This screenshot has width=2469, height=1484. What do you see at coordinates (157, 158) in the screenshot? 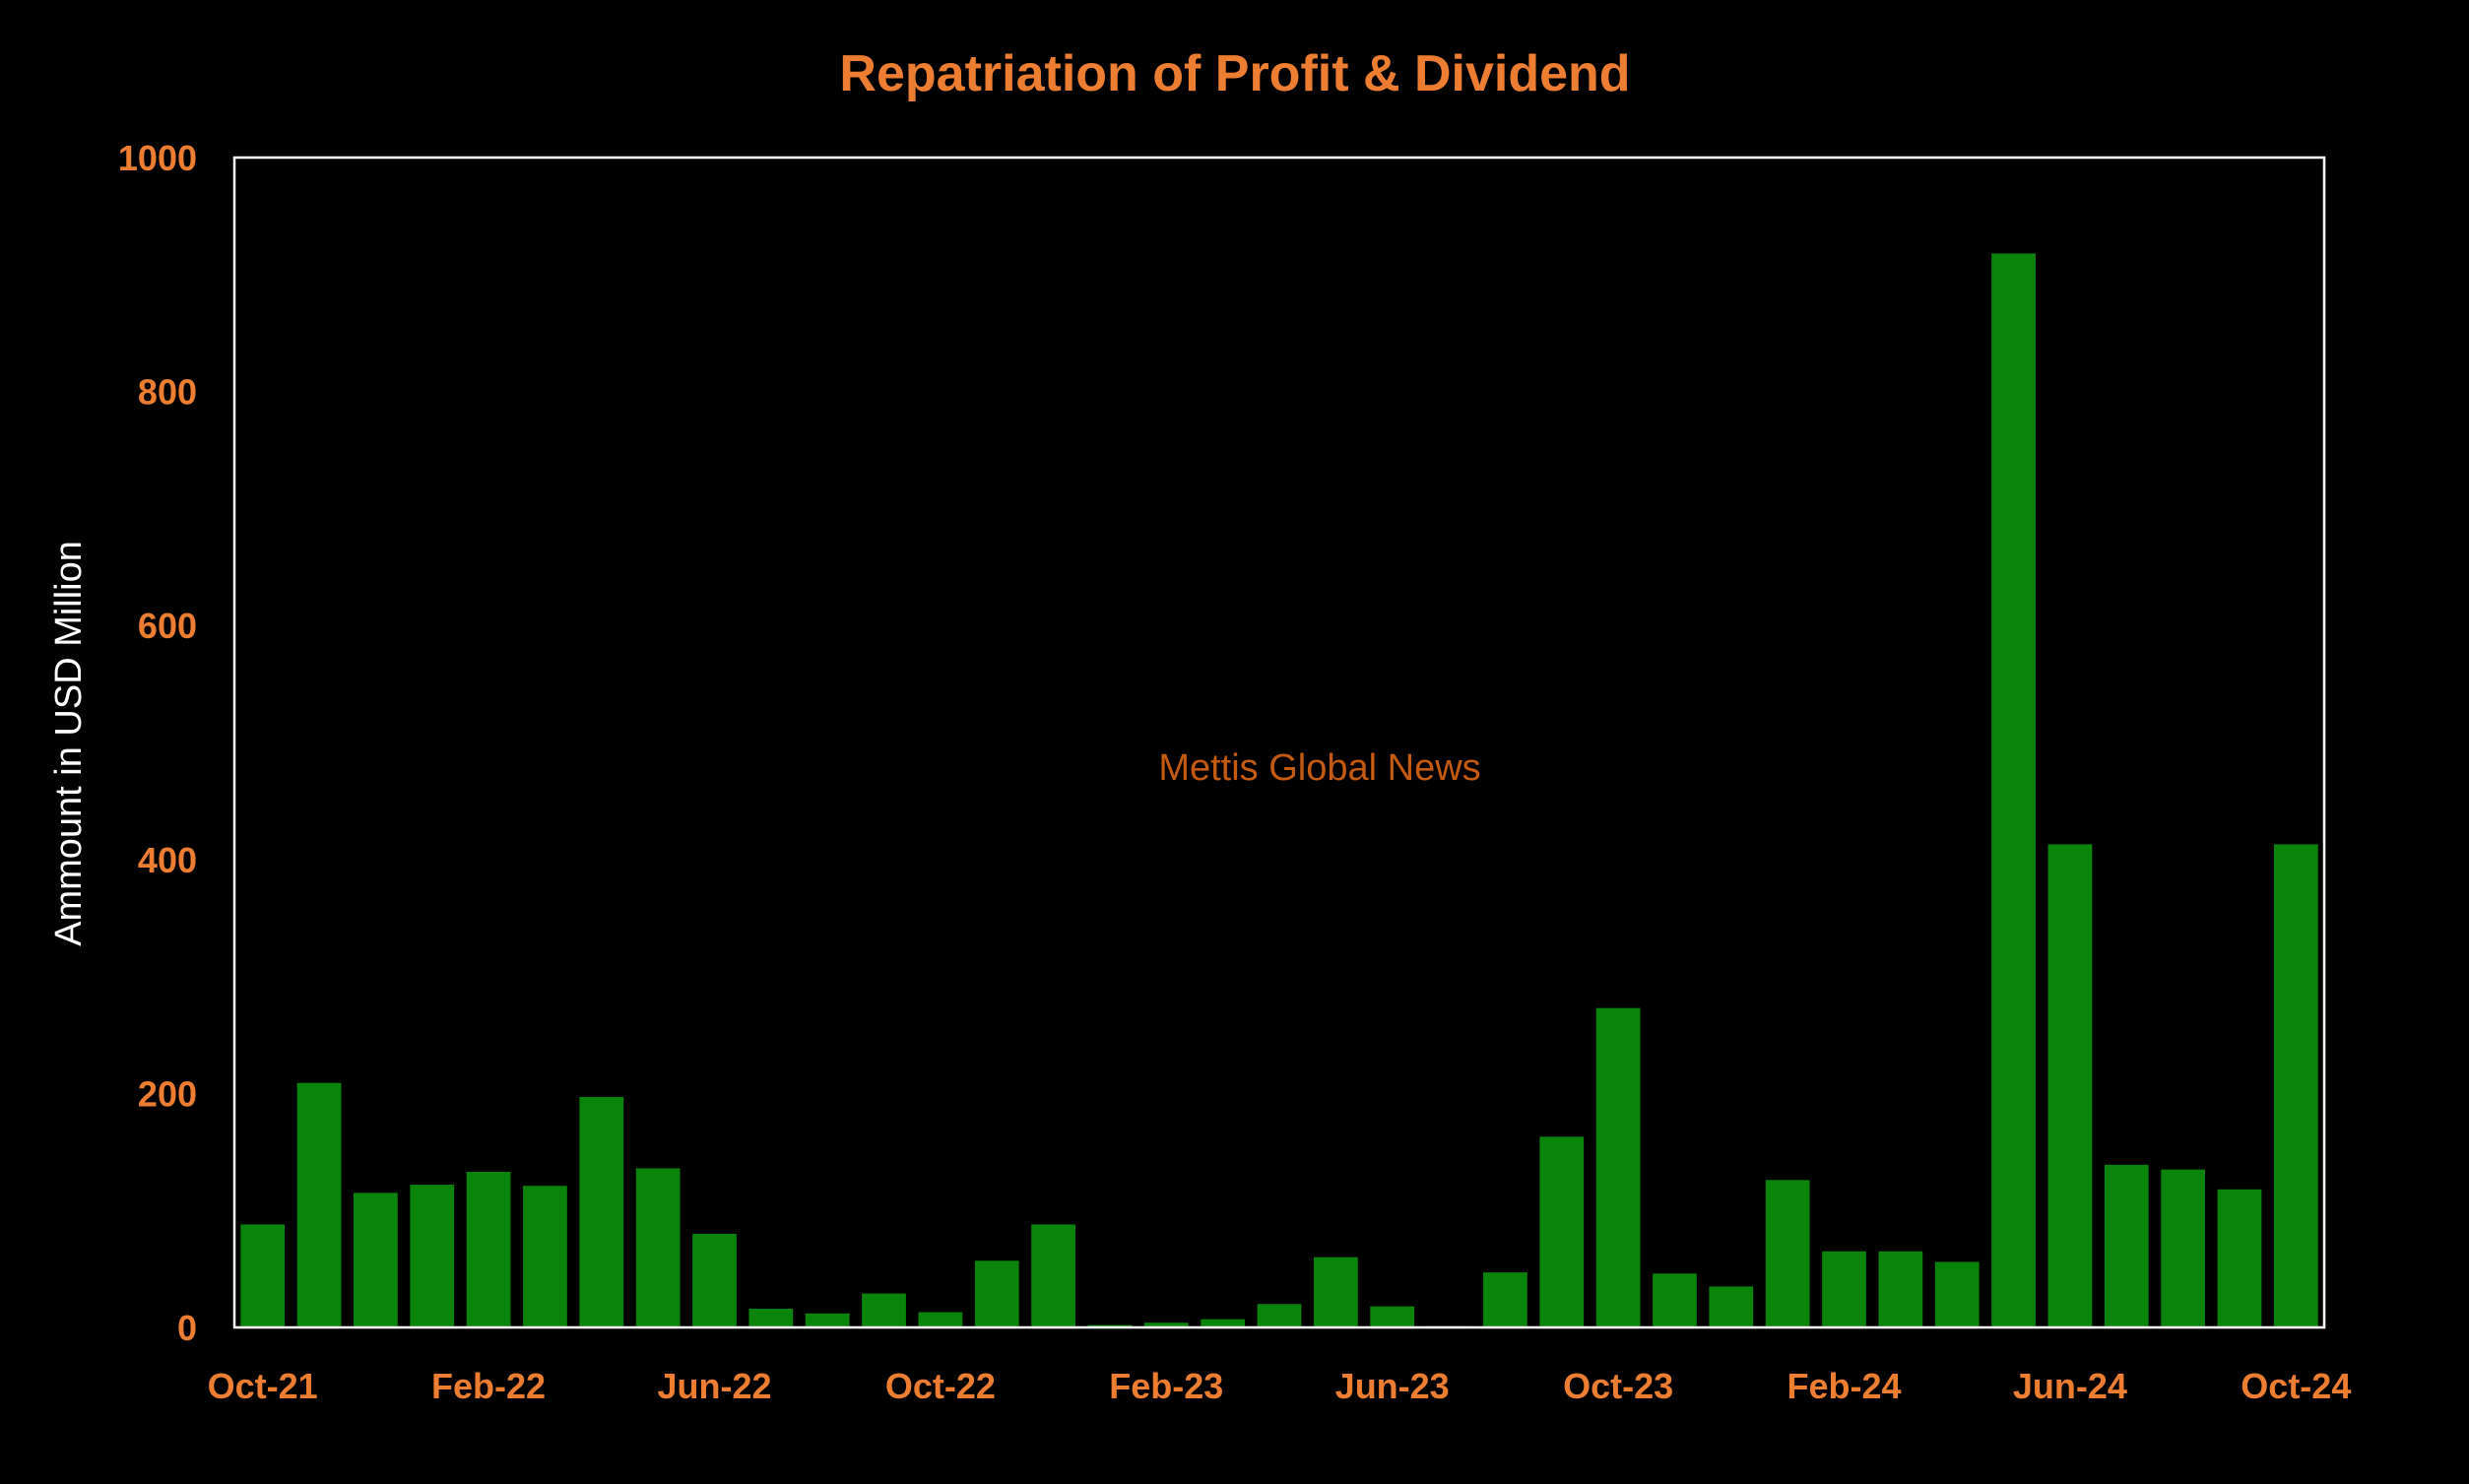
I see `y-tick-label: 1000` at bounding box center [157, 158].